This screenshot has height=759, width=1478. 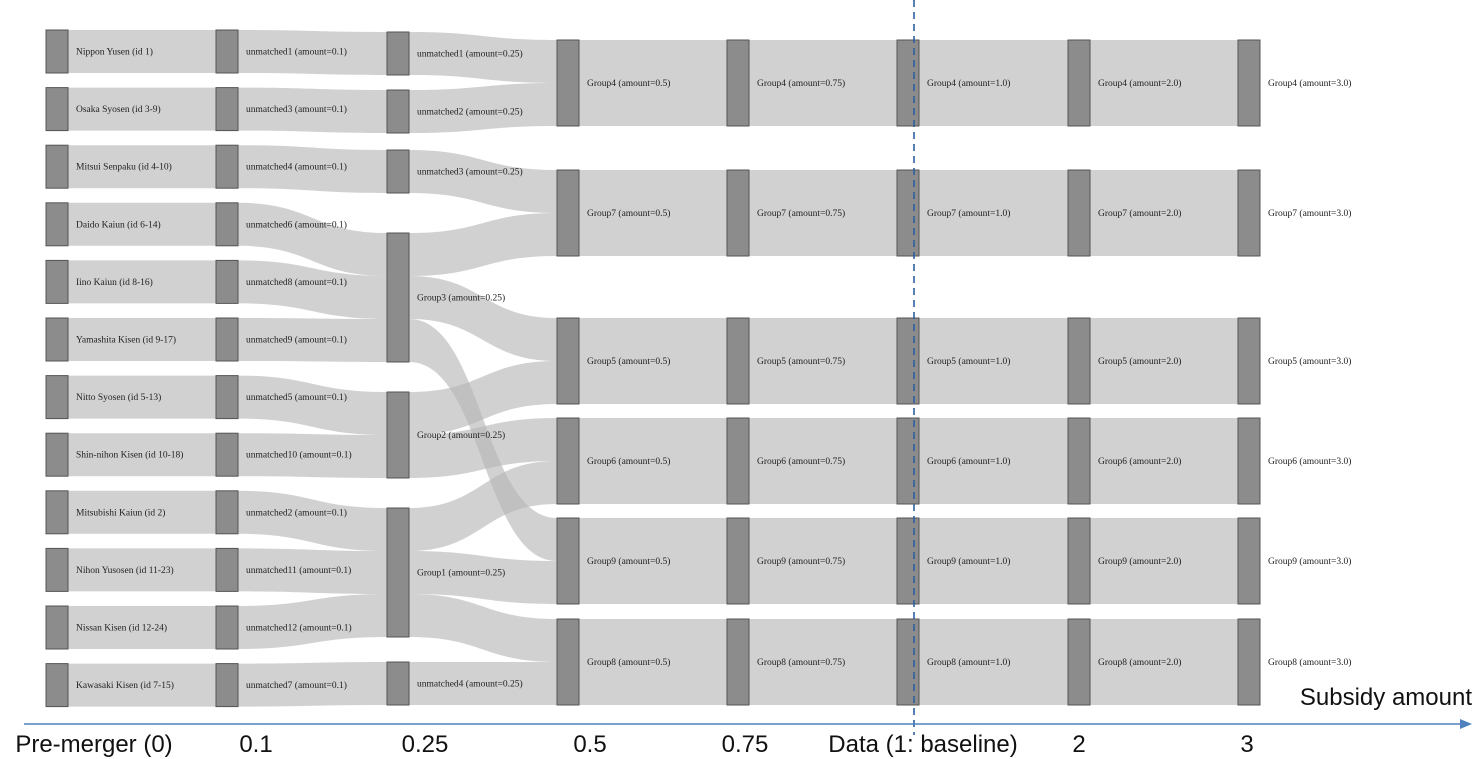 I want to click on node-label: unmatched3 (amount=0.25), so click(x=470, y=172).